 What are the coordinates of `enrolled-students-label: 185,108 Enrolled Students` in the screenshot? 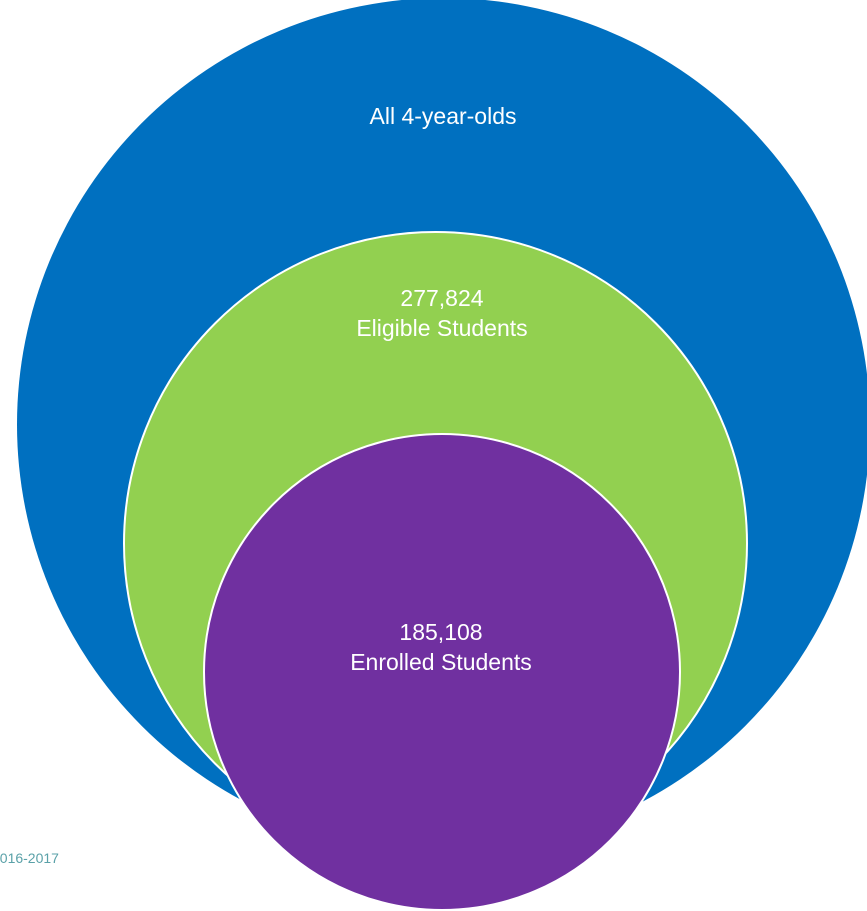 It's located at (441, 647).